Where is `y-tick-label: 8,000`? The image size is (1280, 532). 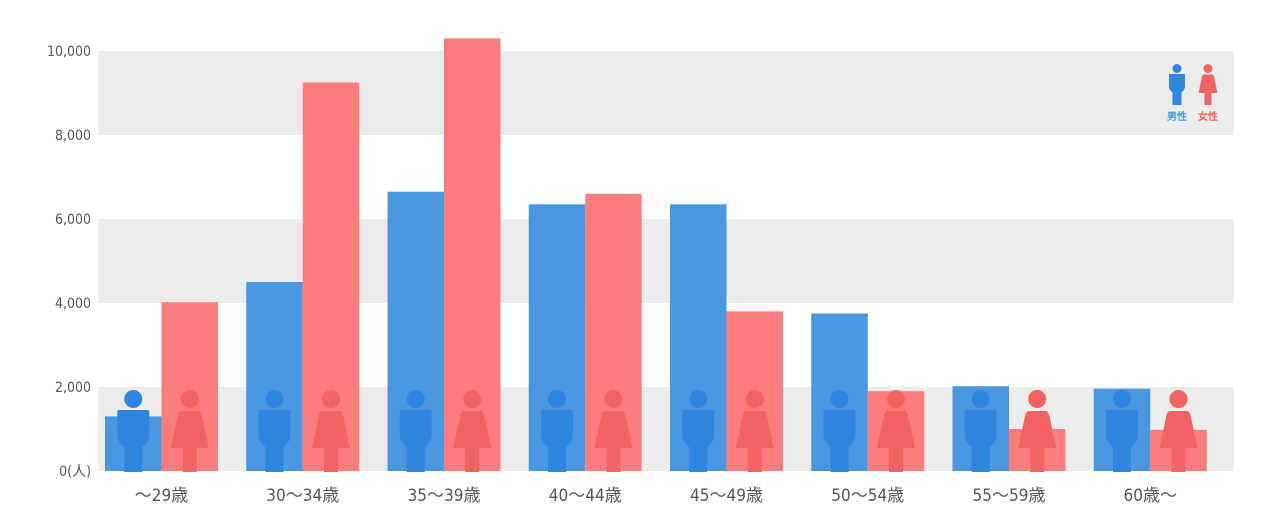
y-tick-label: 8,000 is located at coordinates (73, 136).